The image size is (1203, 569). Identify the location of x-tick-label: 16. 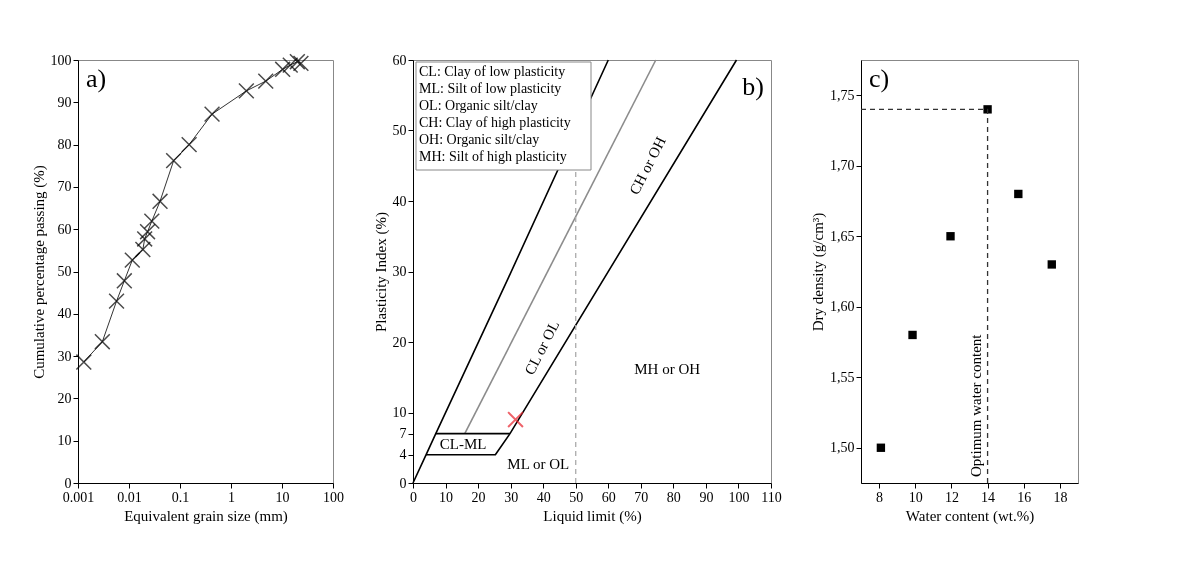
(1024, 497).